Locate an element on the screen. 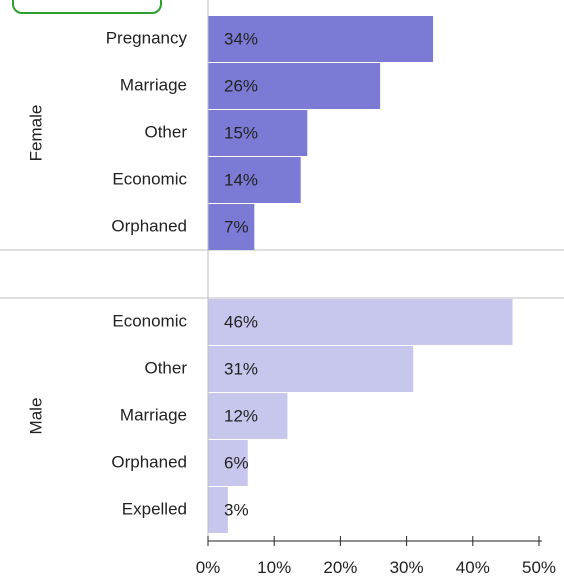  x-tick-label: 40% is located at coordinates (473, 567).